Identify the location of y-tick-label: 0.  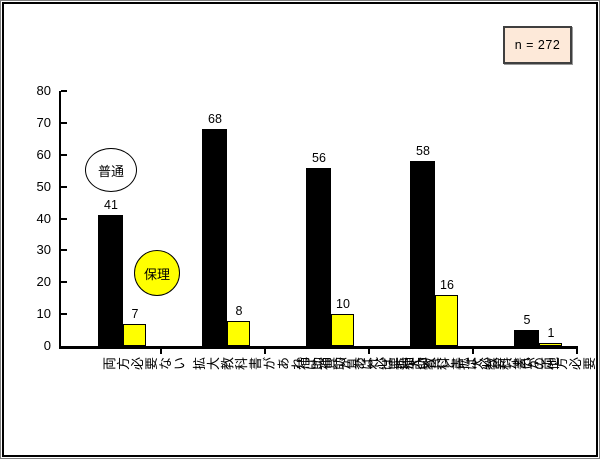
(47, 345).